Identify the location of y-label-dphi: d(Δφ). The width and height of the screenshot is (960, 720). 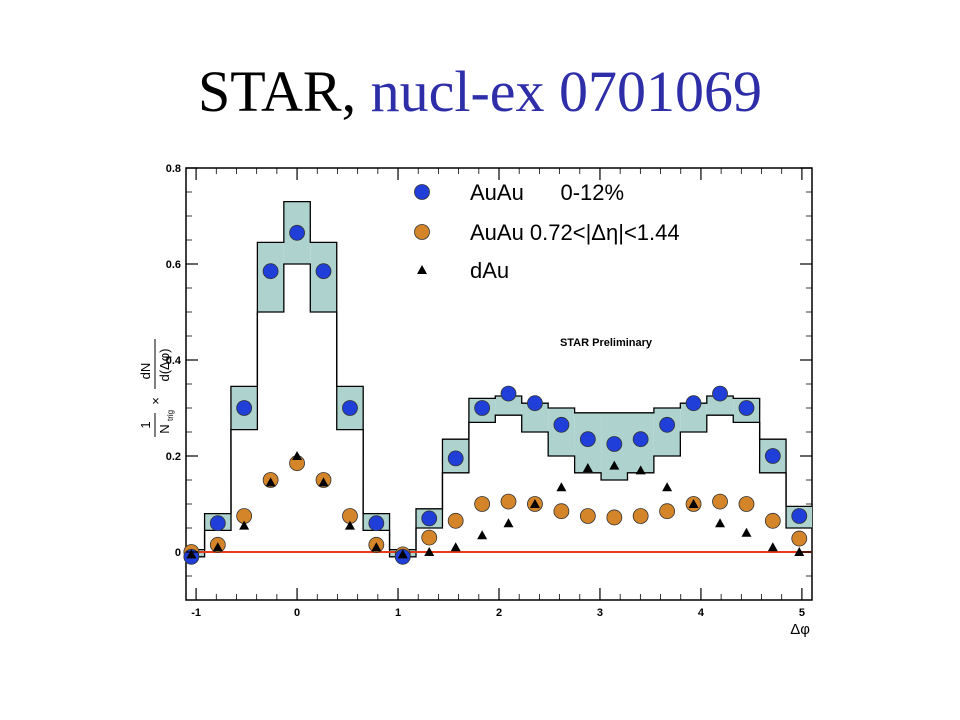
(164, 364).